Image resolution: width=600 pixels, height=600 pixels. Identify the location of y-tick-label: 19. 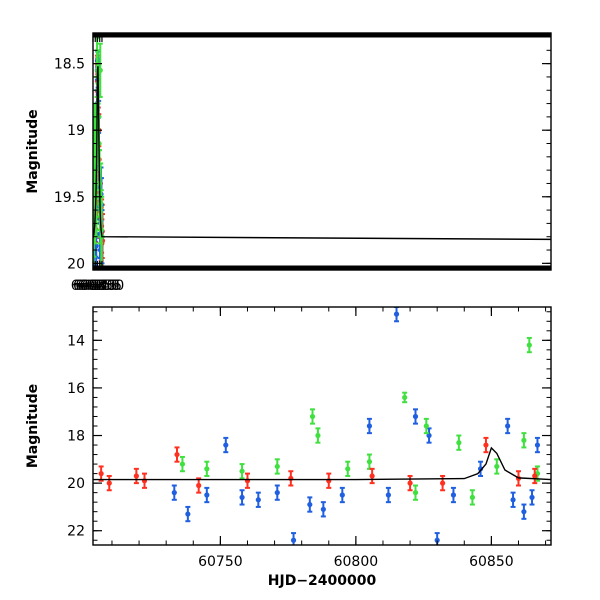
(76, 131).